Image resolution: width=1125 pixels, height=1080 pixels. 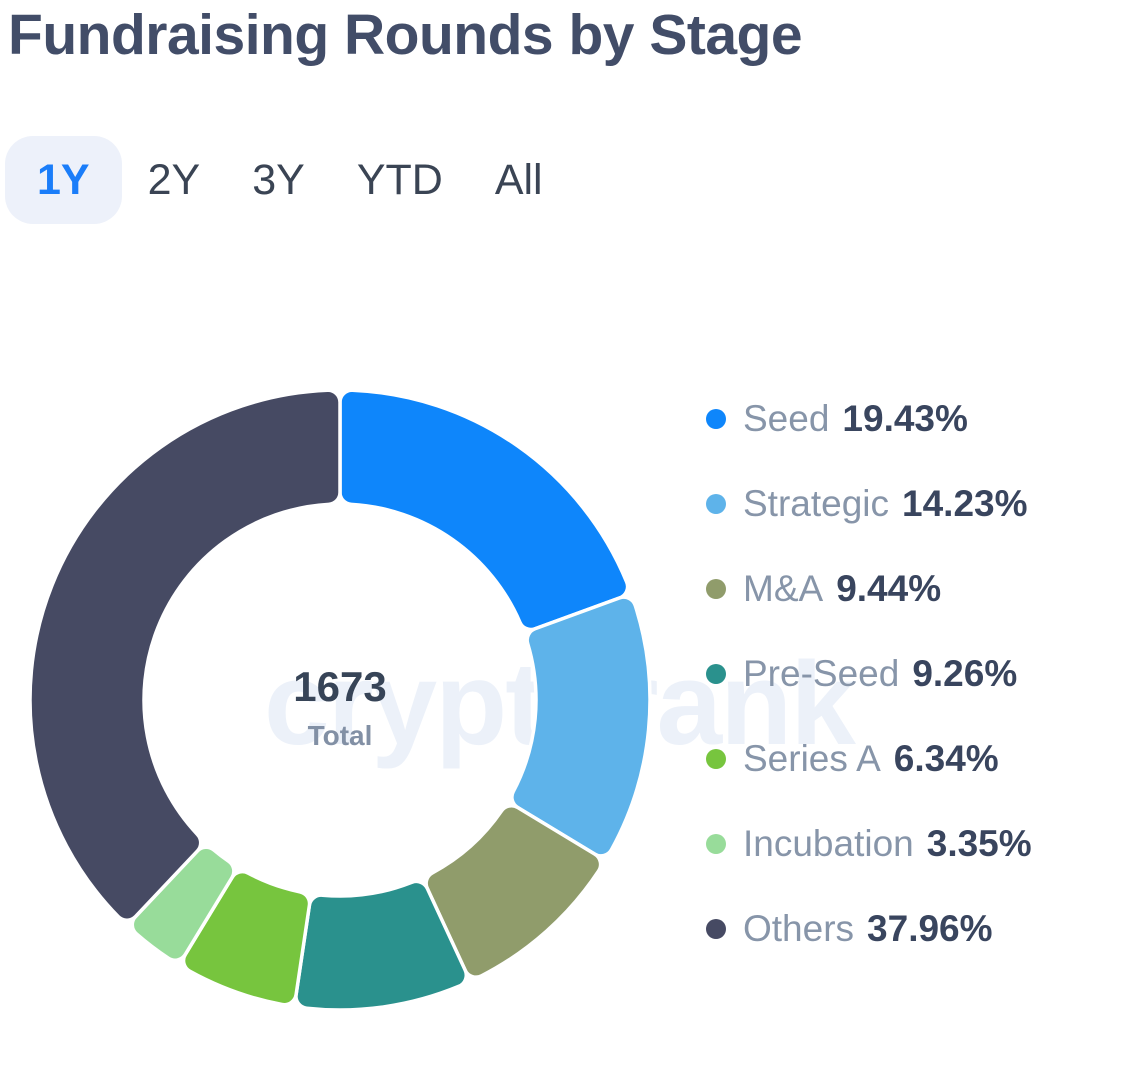 I want to click on legend-value: 37.96%, so click(x=930, y=928).